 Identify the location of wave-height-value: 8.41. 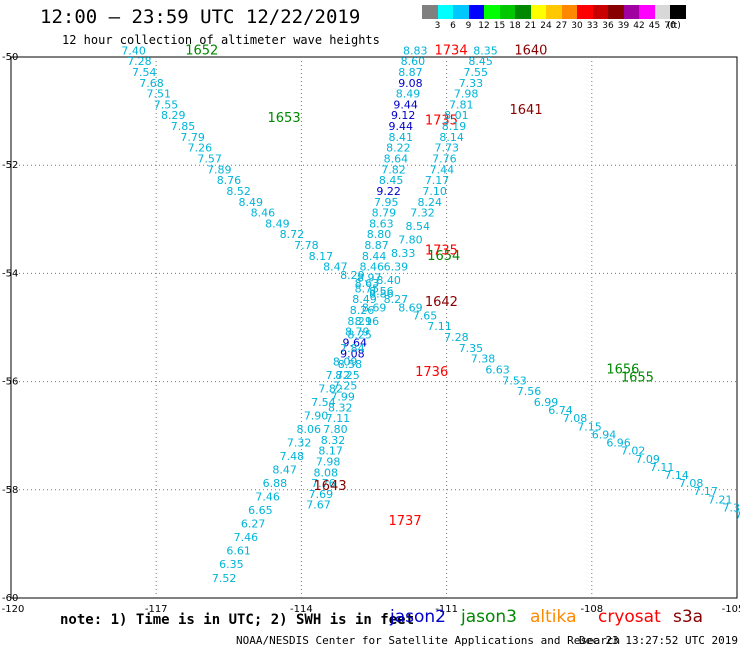
(401, 137).